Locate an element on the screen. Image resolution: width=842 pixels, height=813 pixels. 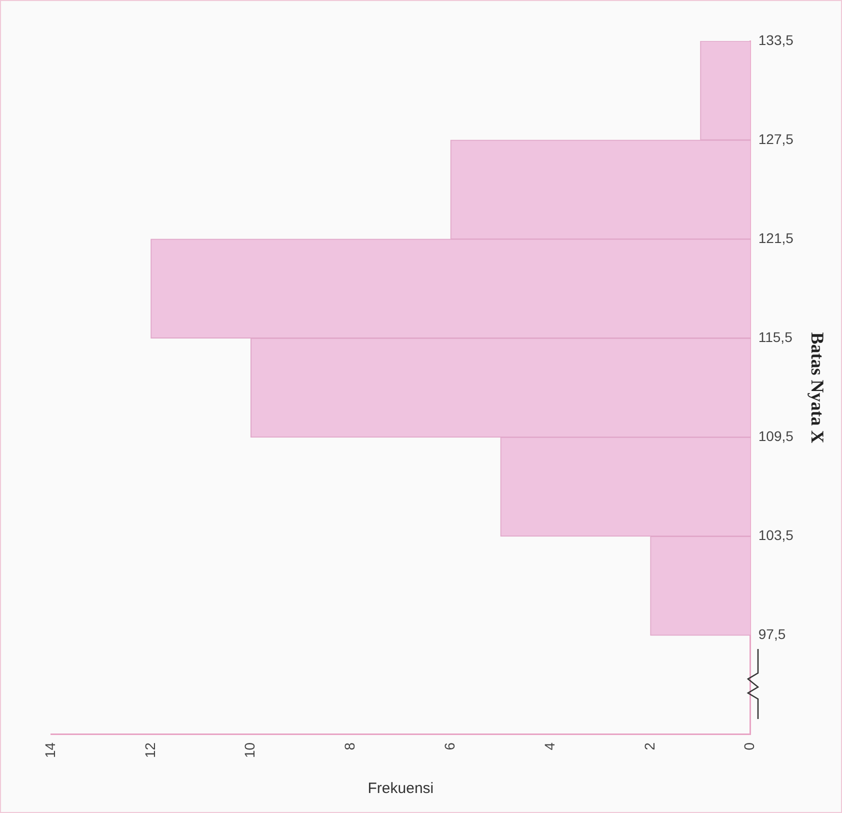
y-tick-label: 127,5 is located at coordinates (776, 138).